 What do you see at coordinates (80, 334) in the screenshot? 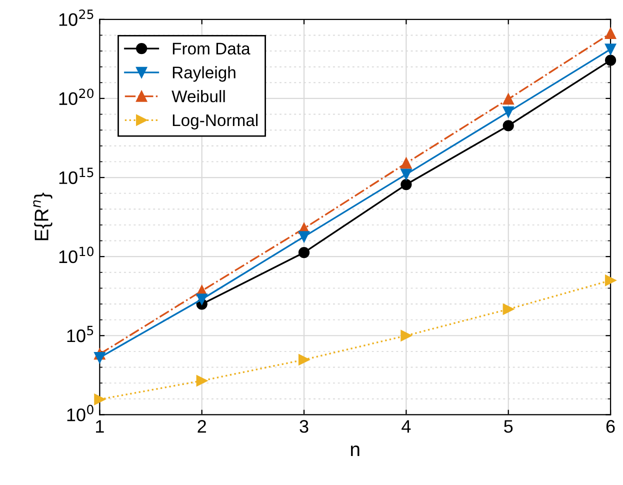
I see `y-tick-label: 10$^{5}$` at bounding box center [80, 334].